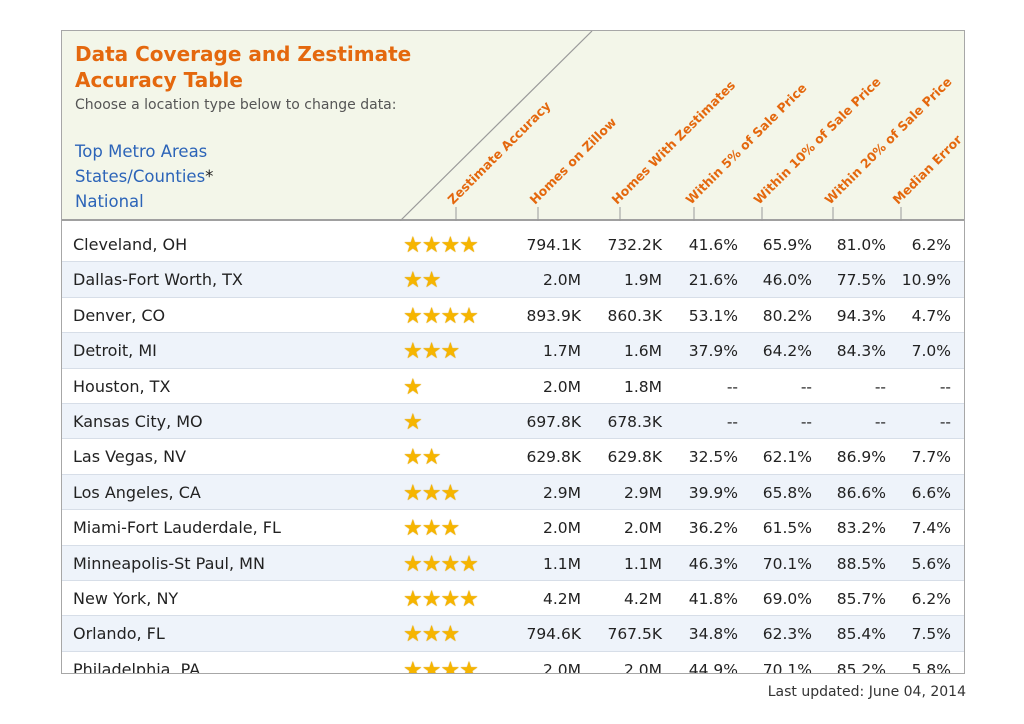  Describe the element at coordinates (122, 386) in the screenshot. I see `row-location-name: Houston, TX` at that location.